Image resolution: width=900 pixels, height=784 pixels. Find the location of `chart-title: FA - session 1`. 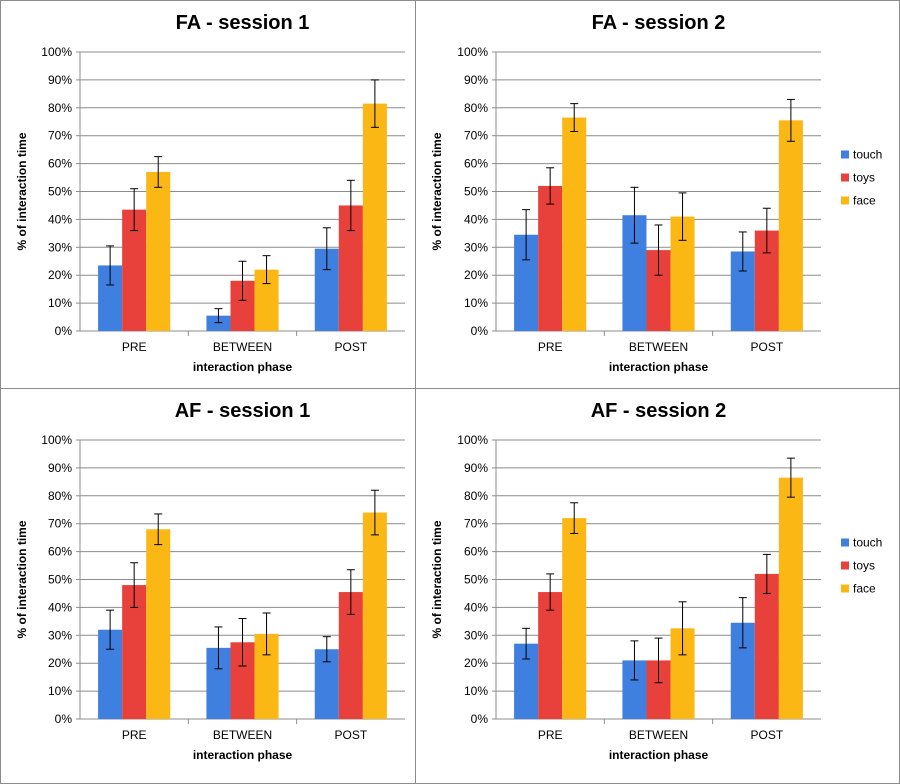

chart-title: FA - session 1 is located at coordinates (243, 23).